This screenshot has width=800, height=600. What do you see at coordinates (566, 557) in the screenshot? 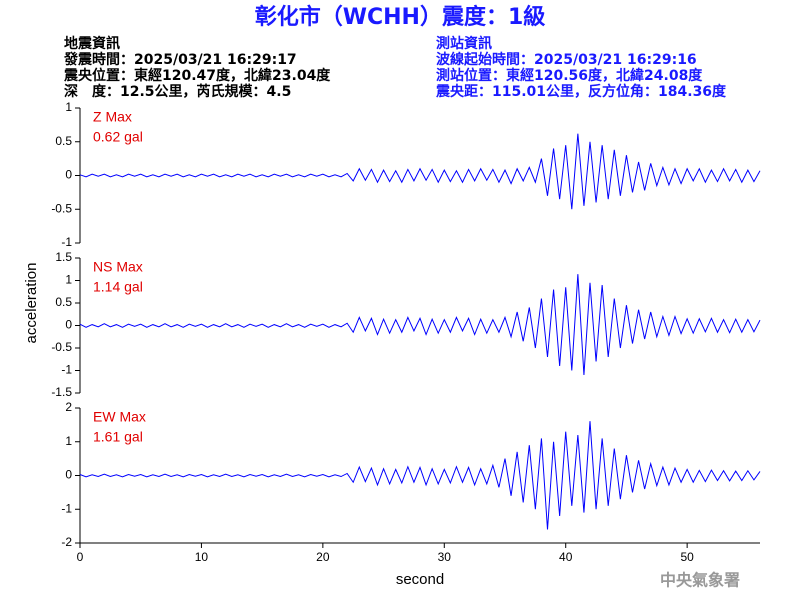
I see `x-tick-label: 40` at bounding box center [566, 557].